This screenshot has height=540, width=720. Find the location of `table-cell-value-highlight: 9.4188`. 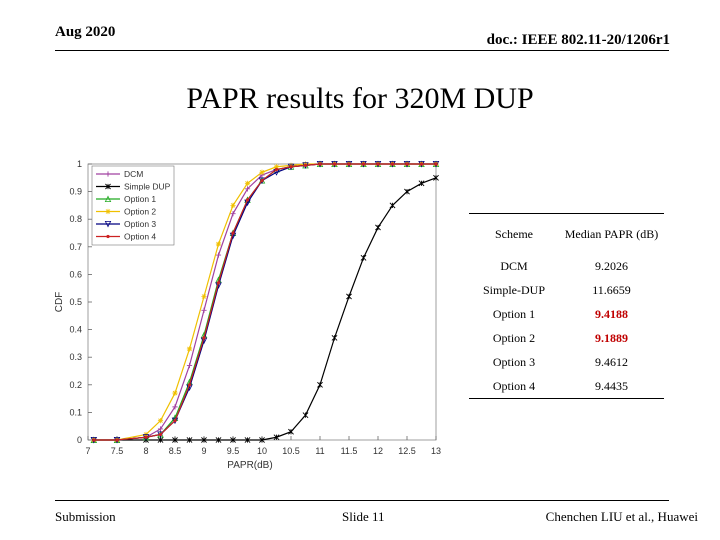

table-cell-value-highlight: 9.4188 is located at coordinates (611, 313).